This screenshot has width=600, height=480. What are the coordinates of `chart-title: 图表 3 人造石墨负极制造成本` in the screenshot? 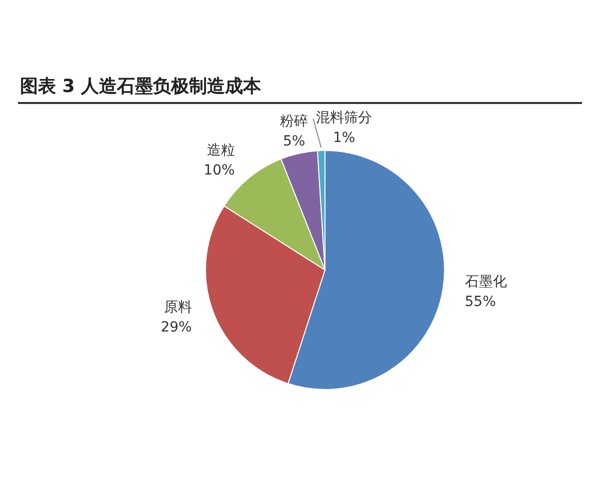 It's located at (141, 86).